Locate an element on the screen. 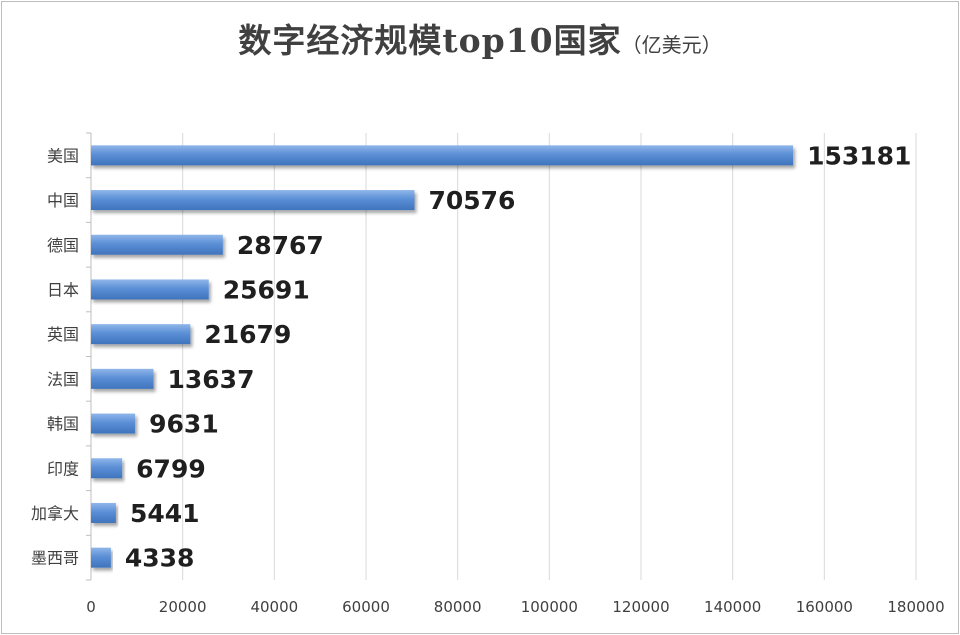 This screenshot has width=960, height=635. category-label-3: 日本 is located at coordinates (63, 289).